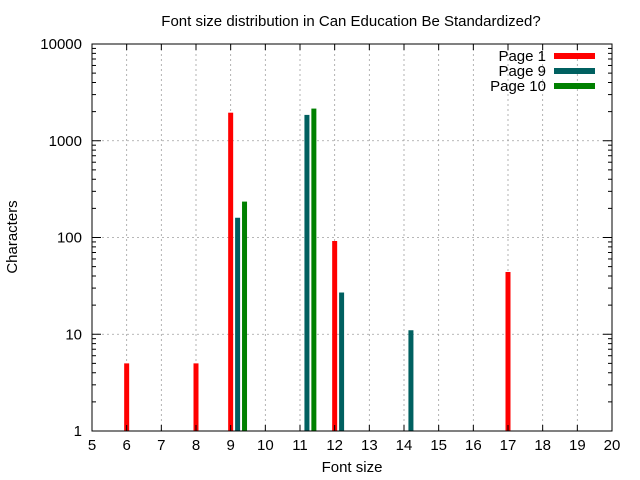  Describe the element at coordinates (230, 445) in the screenshot. I see `x-tick-label: 9` at that location.